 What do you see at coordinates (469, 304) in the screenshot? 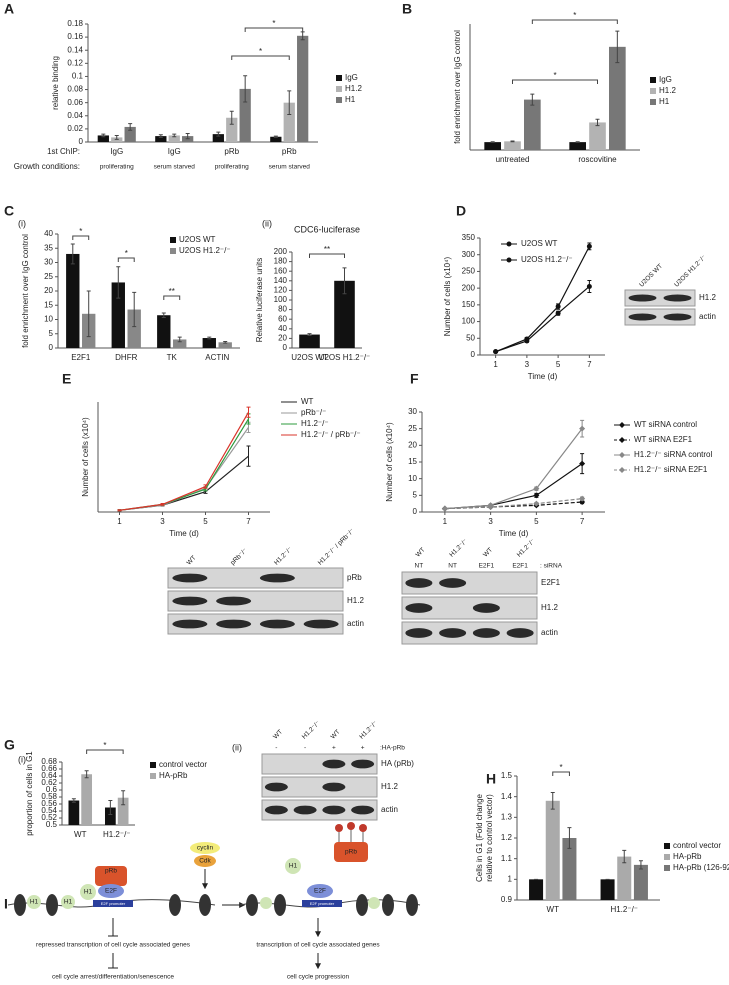
I see `y-tick-label: 150` at bounding box center [469, 304].